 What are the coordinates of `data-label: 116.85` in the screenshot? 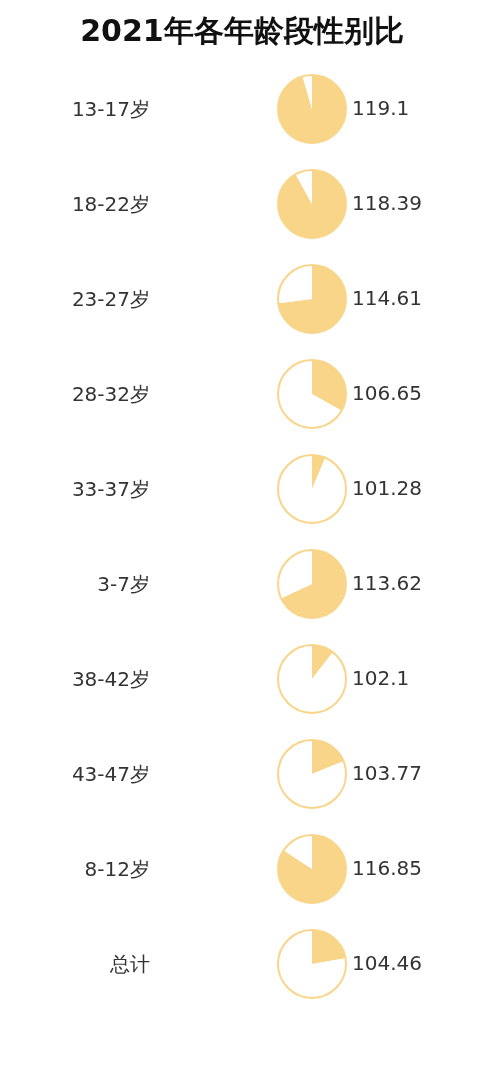 It's located at (387, 868).